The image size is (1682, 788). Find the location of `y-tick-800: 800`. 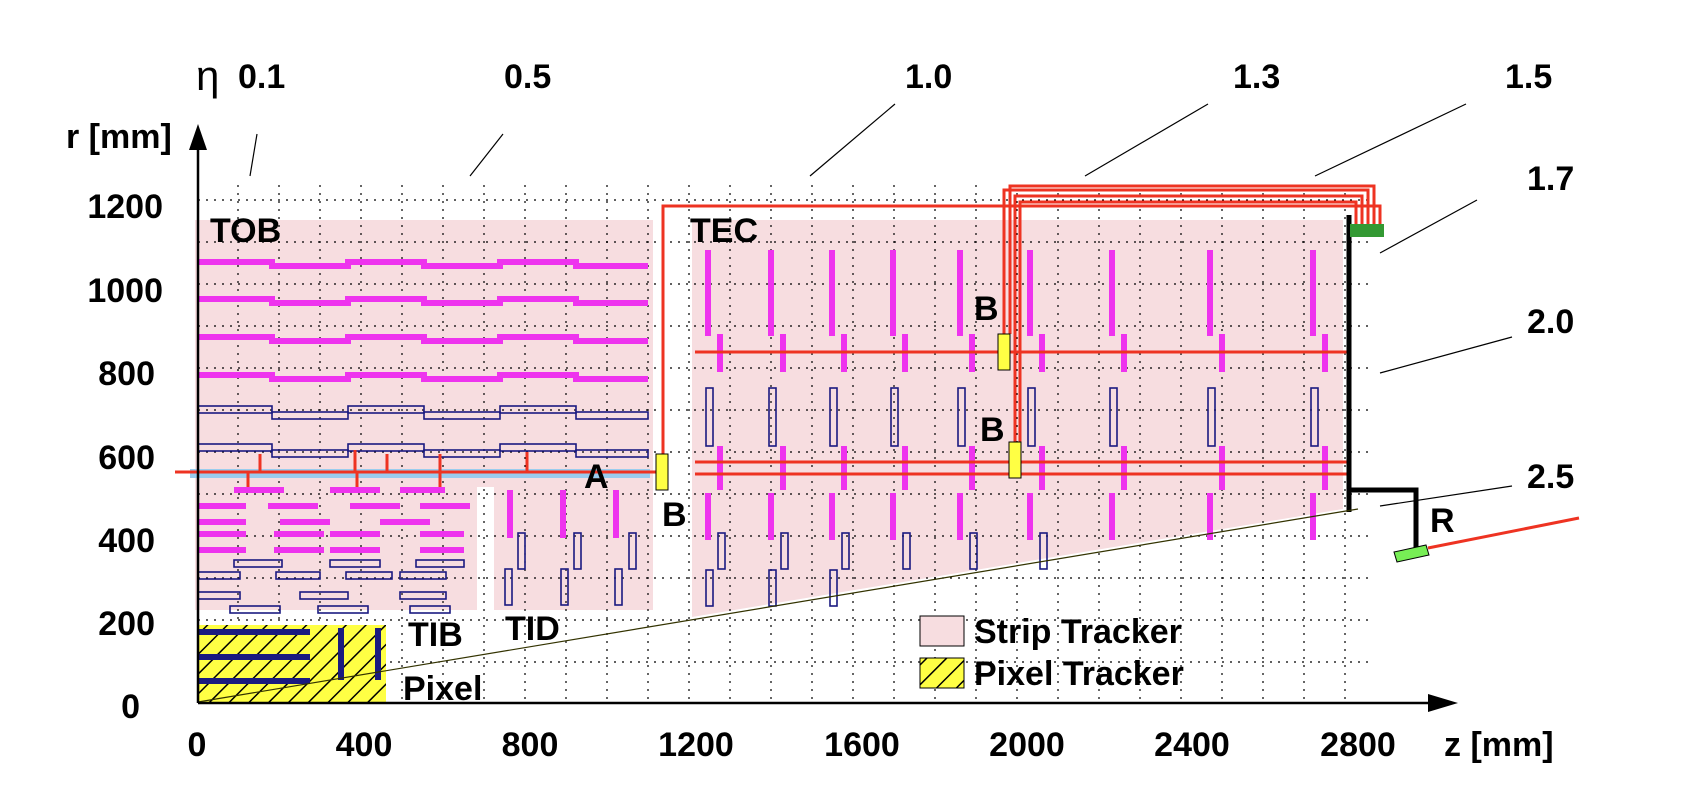

y-tick-800: 800 is located at coordinates (126, 374).